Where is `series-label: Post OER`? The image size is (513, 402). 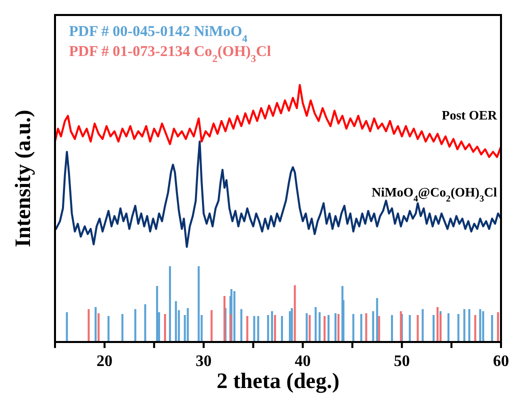 series-label: Post OER is located at coordinates (470, 114).